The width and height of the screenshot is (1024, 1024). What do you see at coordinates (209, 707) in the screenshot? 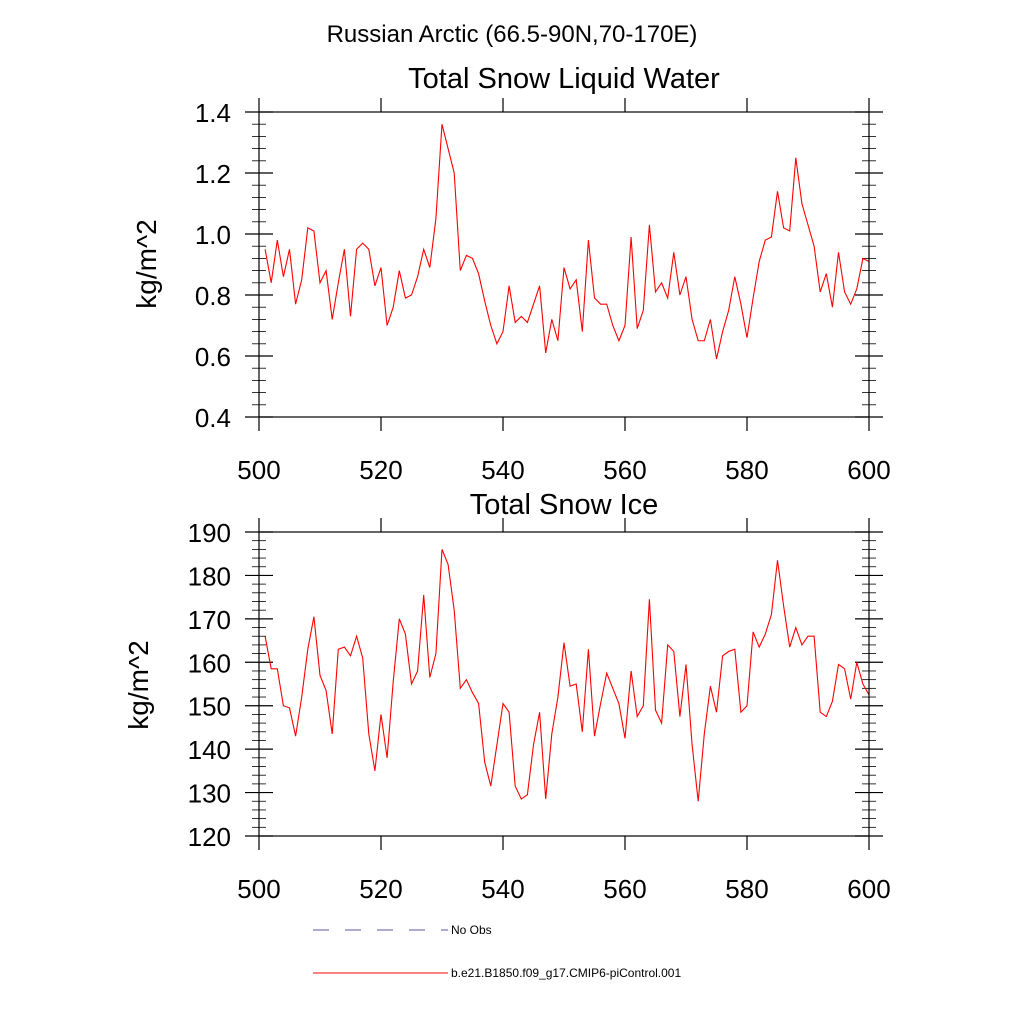
I see `y-tick-label: 150` at bounding box center [209, 707].